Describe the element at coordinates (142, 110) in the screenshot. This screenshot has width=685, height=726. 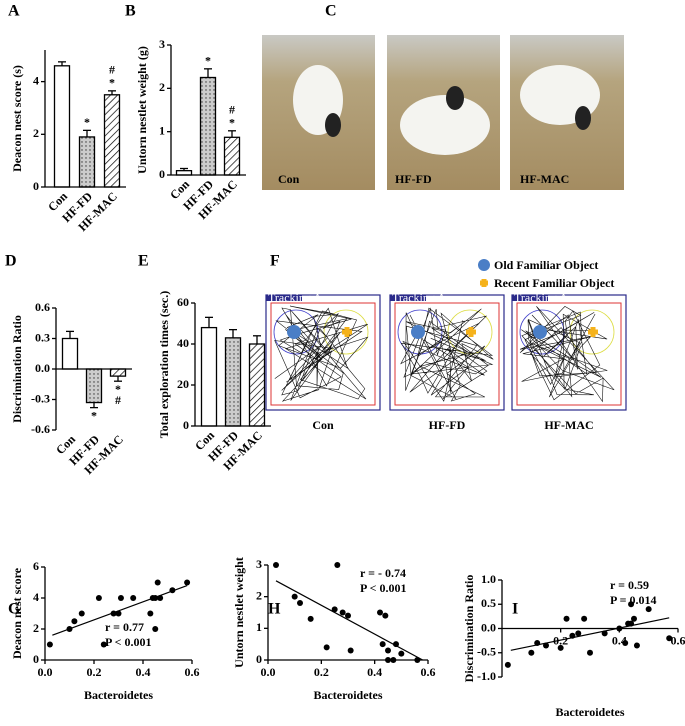
I see `y-axis-label: Untorn nestlet weight (g)` at that location.